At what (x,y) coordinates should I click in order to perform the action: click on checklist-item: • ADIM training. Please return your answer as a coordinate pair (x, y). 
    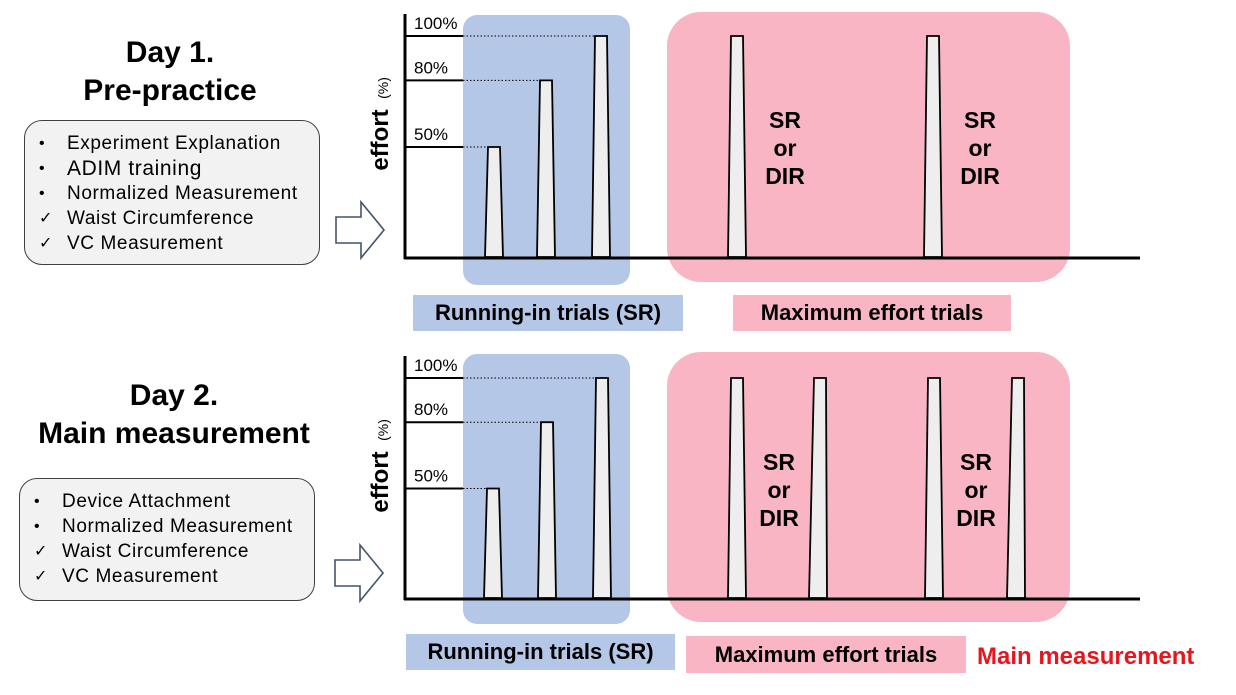
    Looking at the image, I should click on (173, 168).